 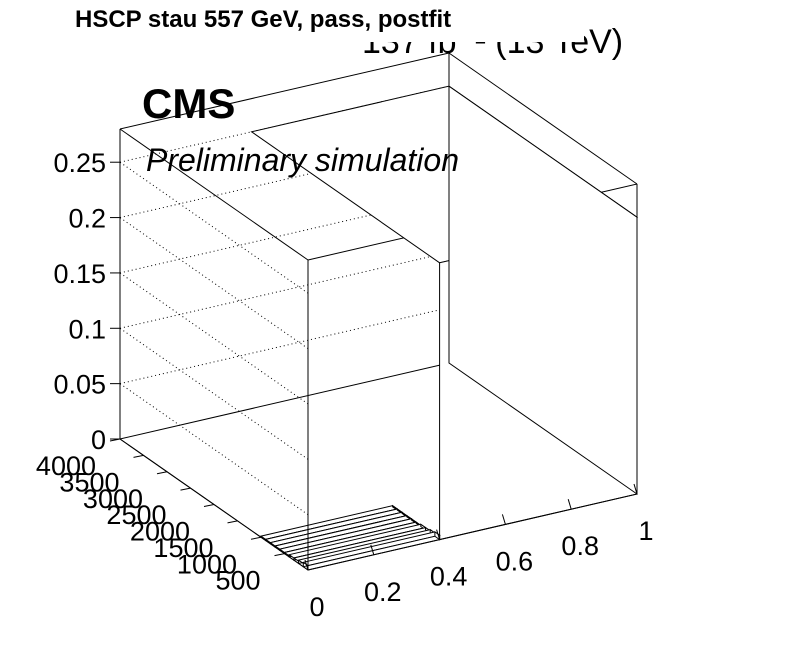 I want to click on y-tick-label: 3500, so click(x=89, y=482).